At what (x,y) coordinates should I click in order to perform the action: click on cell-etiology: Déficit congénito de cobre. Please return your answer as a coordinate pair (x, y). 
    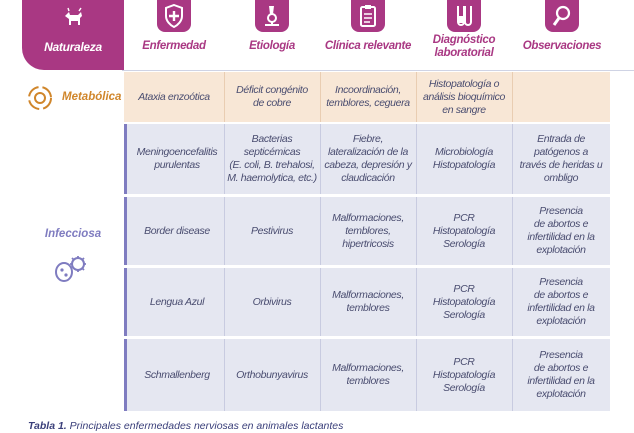
    Looking at the image, I should click on (272, 96).